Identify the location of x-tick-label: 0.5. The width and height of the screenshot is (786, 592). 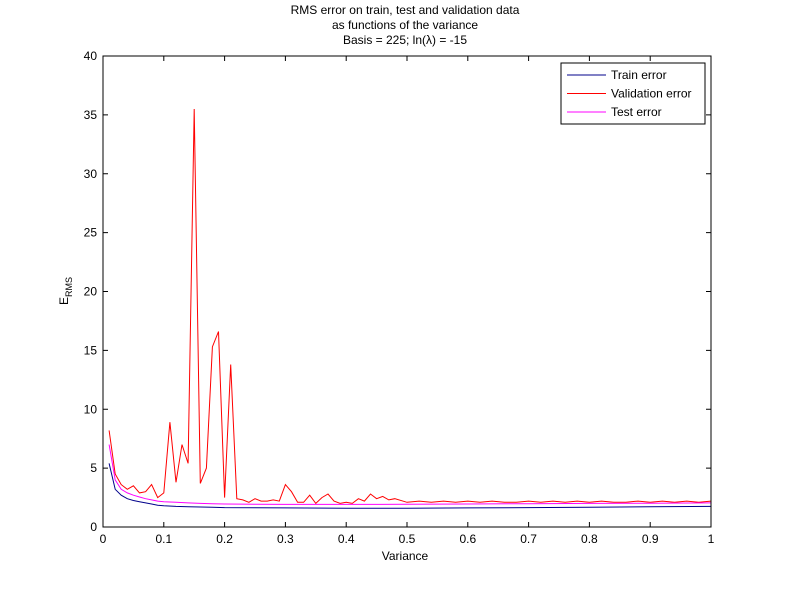
(407, 539).